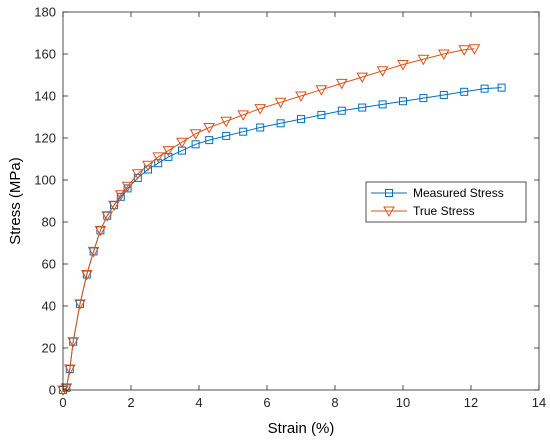 The width and height of the screenshot is (550, 443). What do you see at coordinates (62, 402) in the screenshot?
I see `x-tick-label: 0` at bounding box center [62, 402].